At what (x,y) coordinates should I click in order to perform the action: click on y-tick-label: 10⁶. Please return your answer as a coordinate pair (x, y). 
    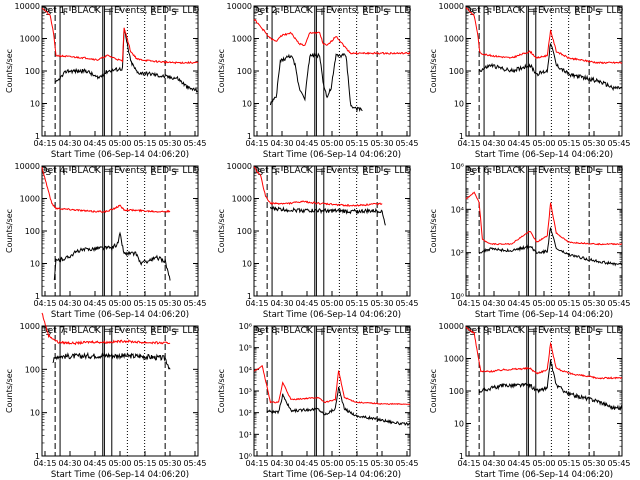
    Looking at the image, I should click on (457, 166).